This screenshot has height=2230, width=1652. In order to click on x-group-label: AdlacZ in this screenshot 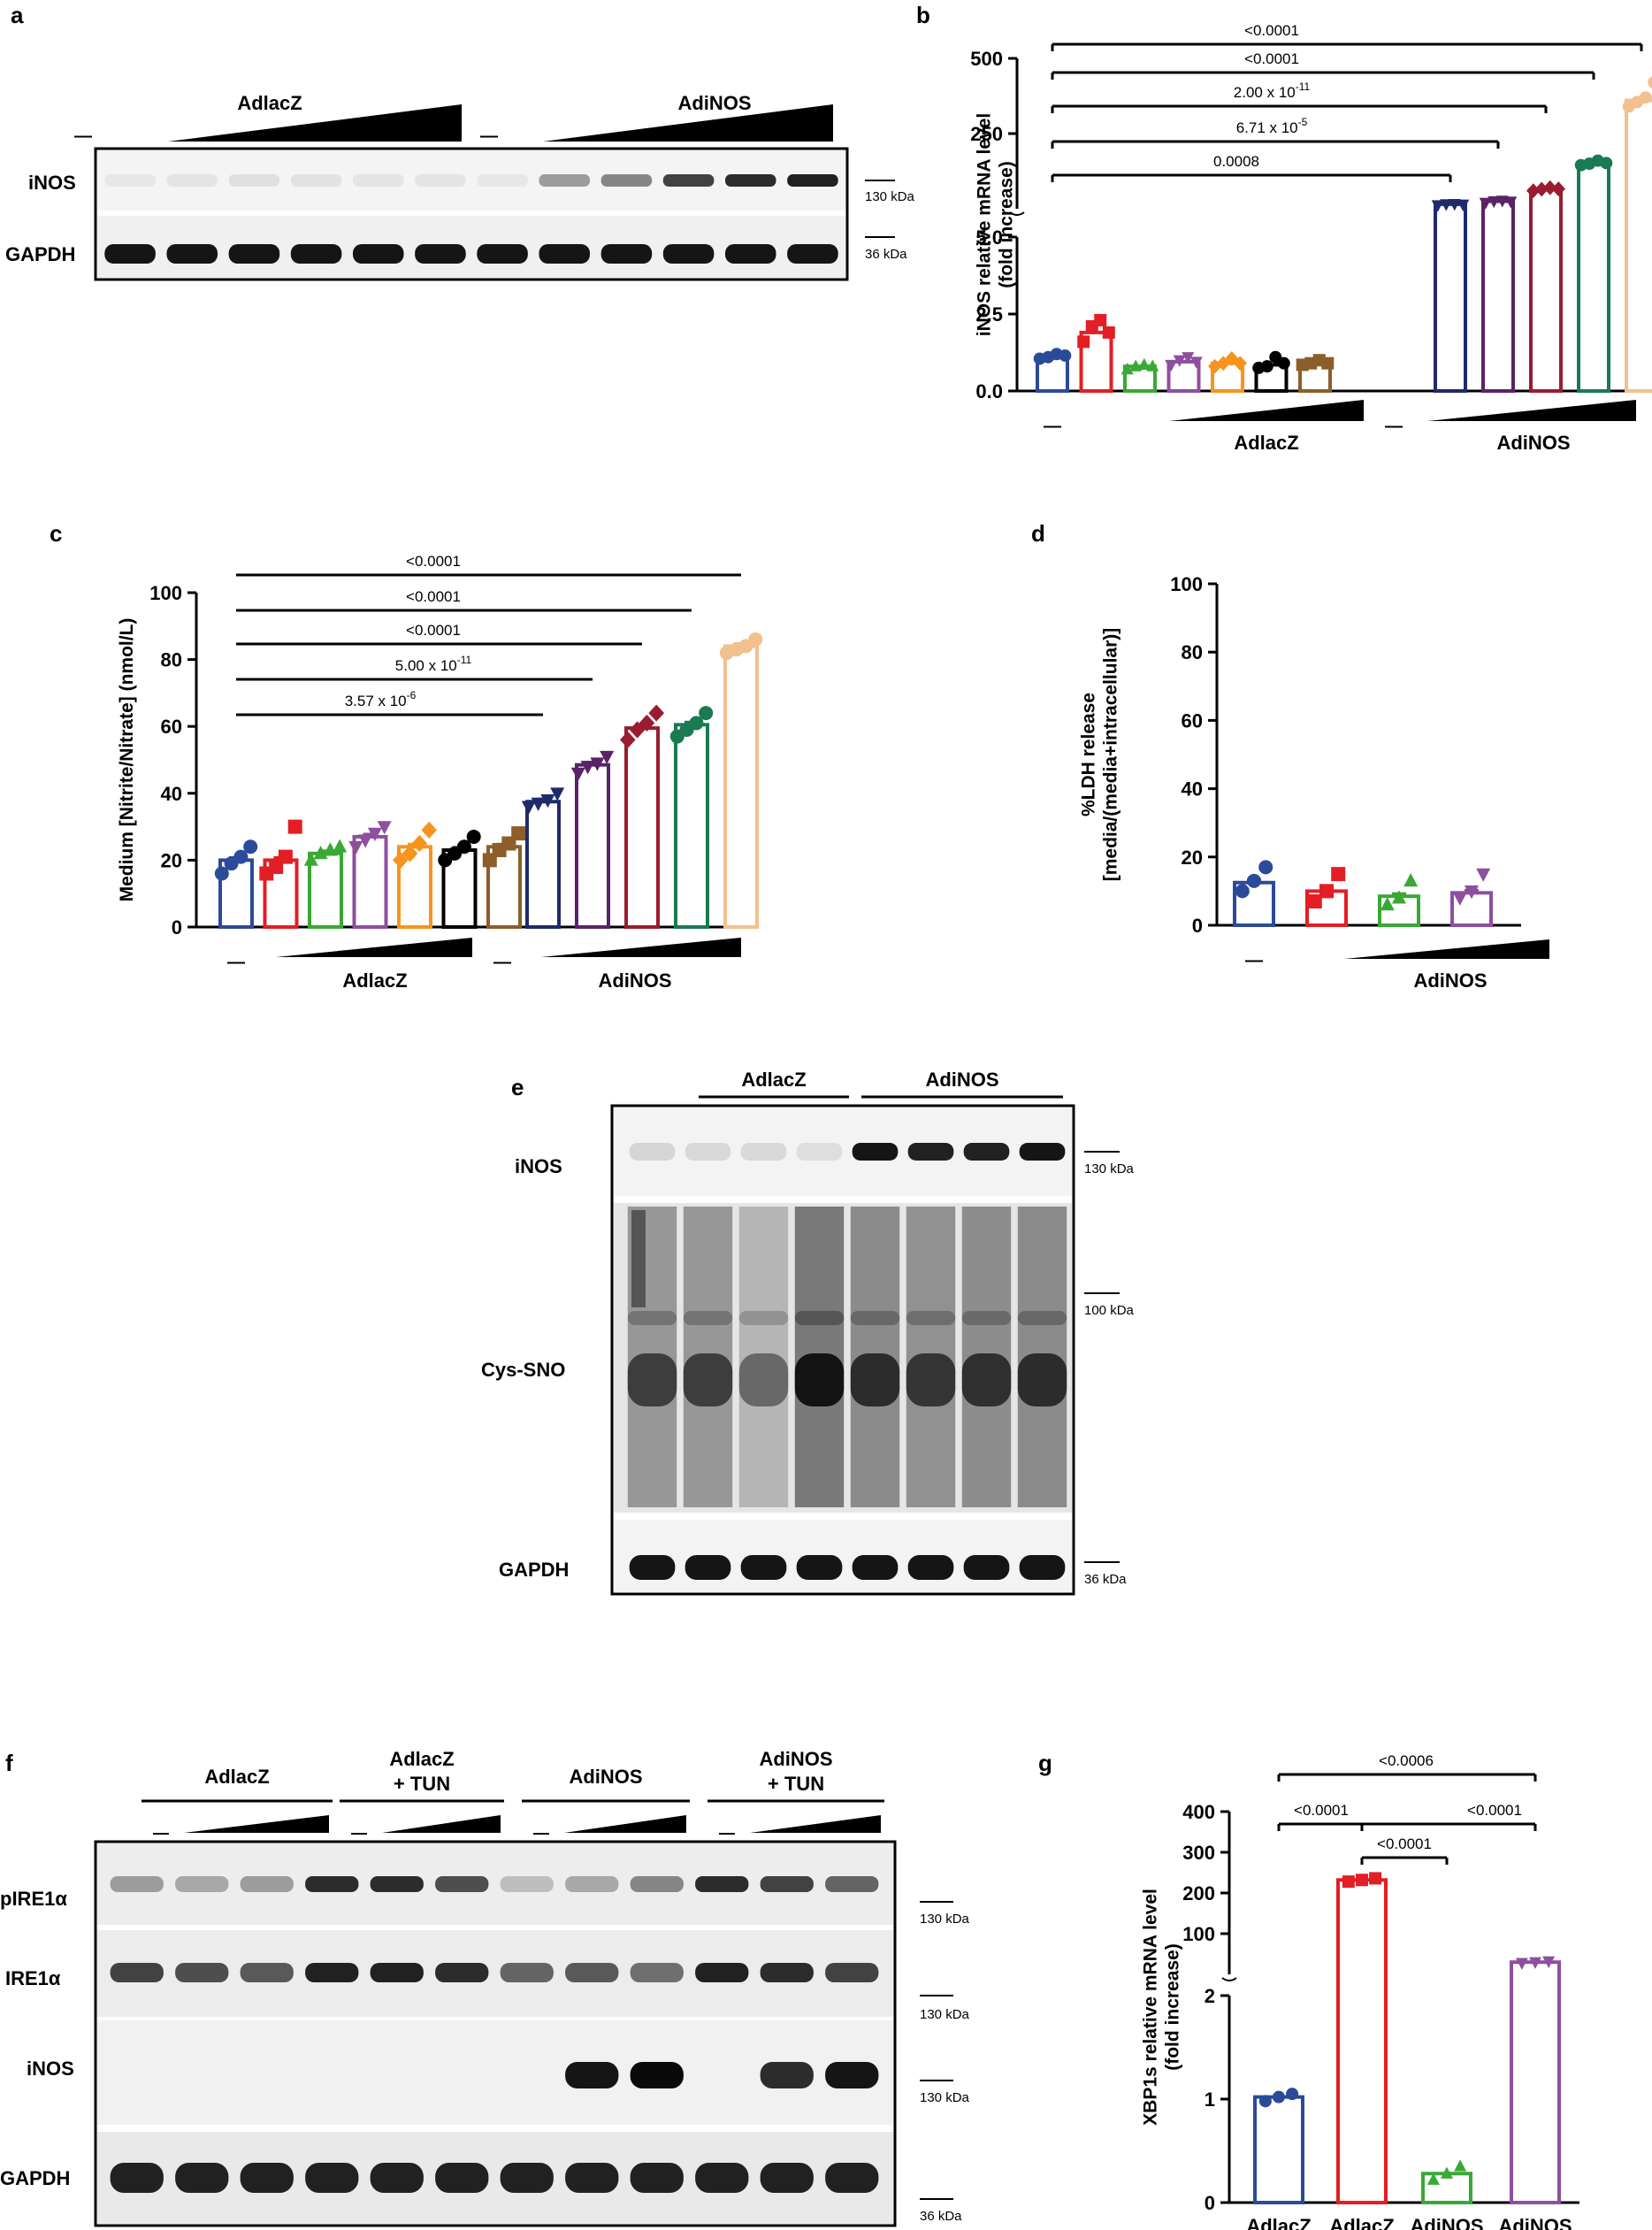, I will do `click(1266, 443)`.